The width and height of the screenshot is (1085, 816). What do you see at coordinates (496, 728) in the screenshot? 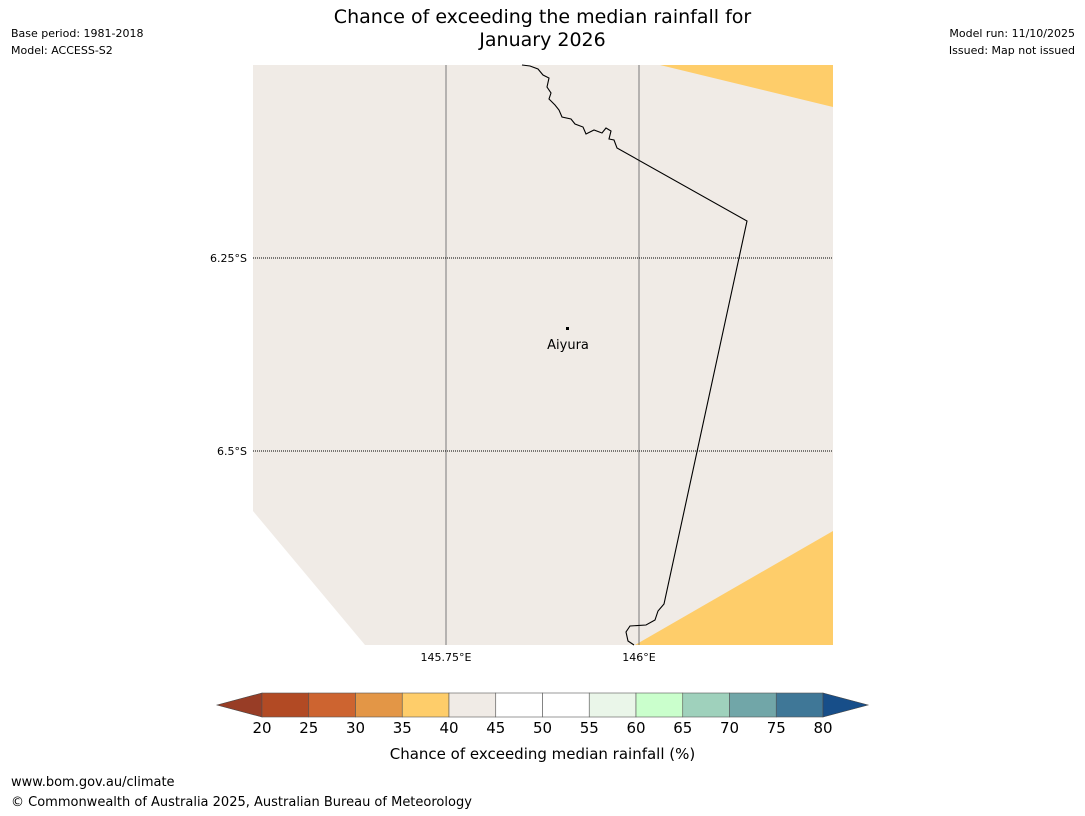
I see `colorbar-tick-label: 45` at bounding box center [496, 728].